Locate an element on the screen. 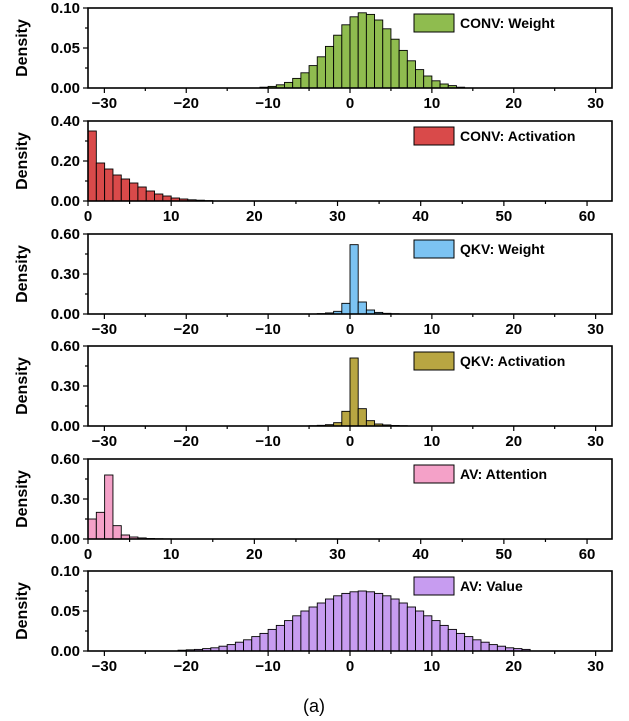 The height and width of the screenshot is (721, 629). legend-label: CONV: Weight is located at coordinates (507, 23).